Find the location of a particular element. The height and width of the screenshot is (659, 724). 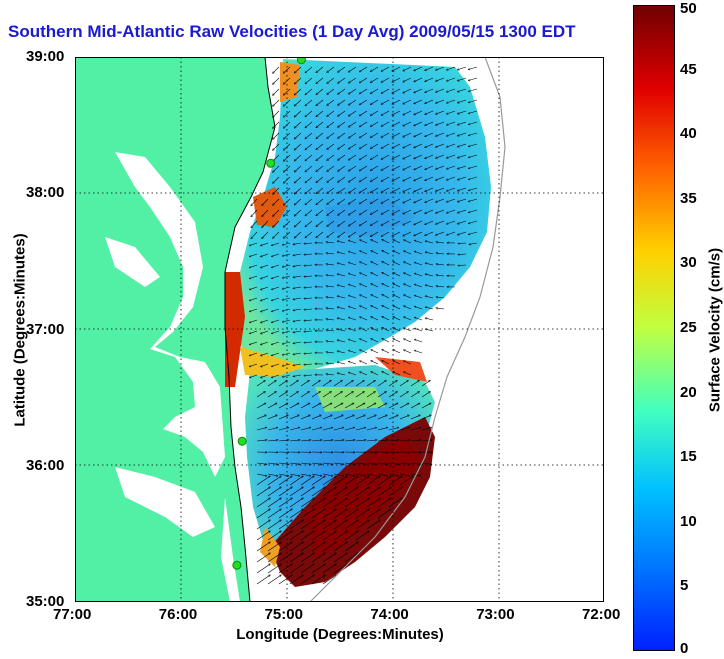

x-tick-label: 75:00 is located at coordinates (283, 614).